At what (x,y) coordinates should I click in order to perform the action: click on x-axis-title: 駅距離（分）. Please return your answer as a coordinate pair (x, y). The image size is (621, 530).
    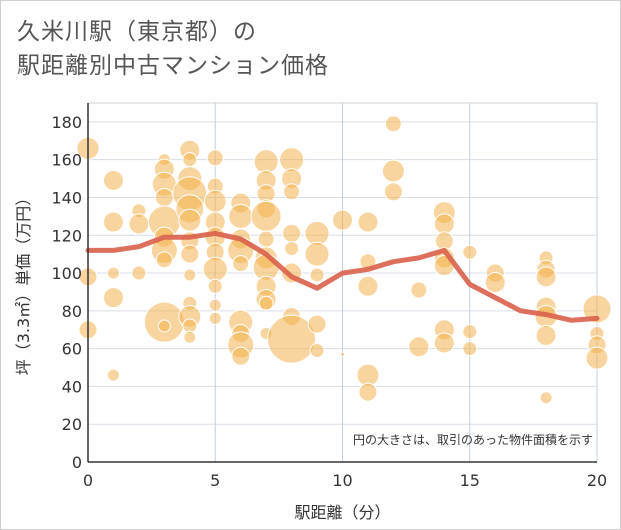
    Looking at the image, I should click on (342, 512).